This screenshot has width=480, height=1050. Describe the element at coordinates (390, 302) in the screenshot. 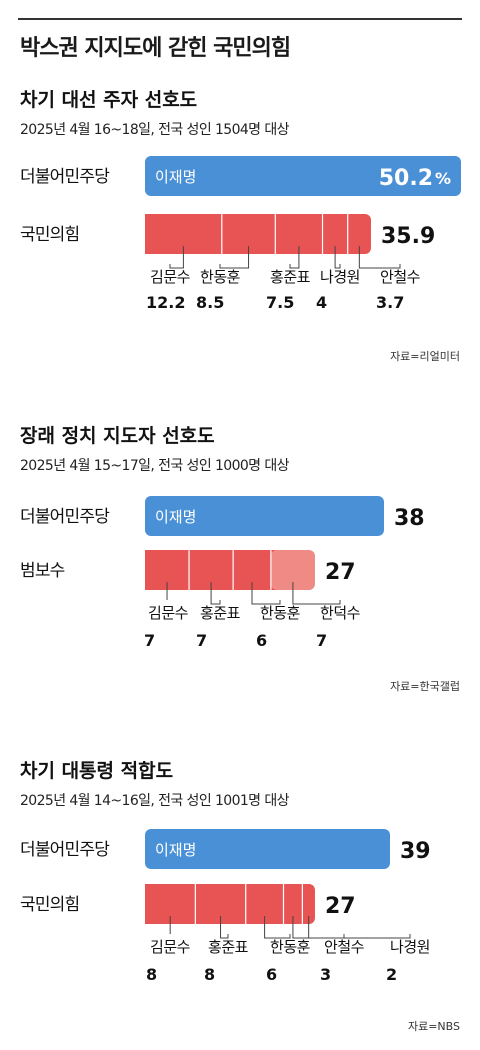

I see `candidate-value: 3.7` at that location.